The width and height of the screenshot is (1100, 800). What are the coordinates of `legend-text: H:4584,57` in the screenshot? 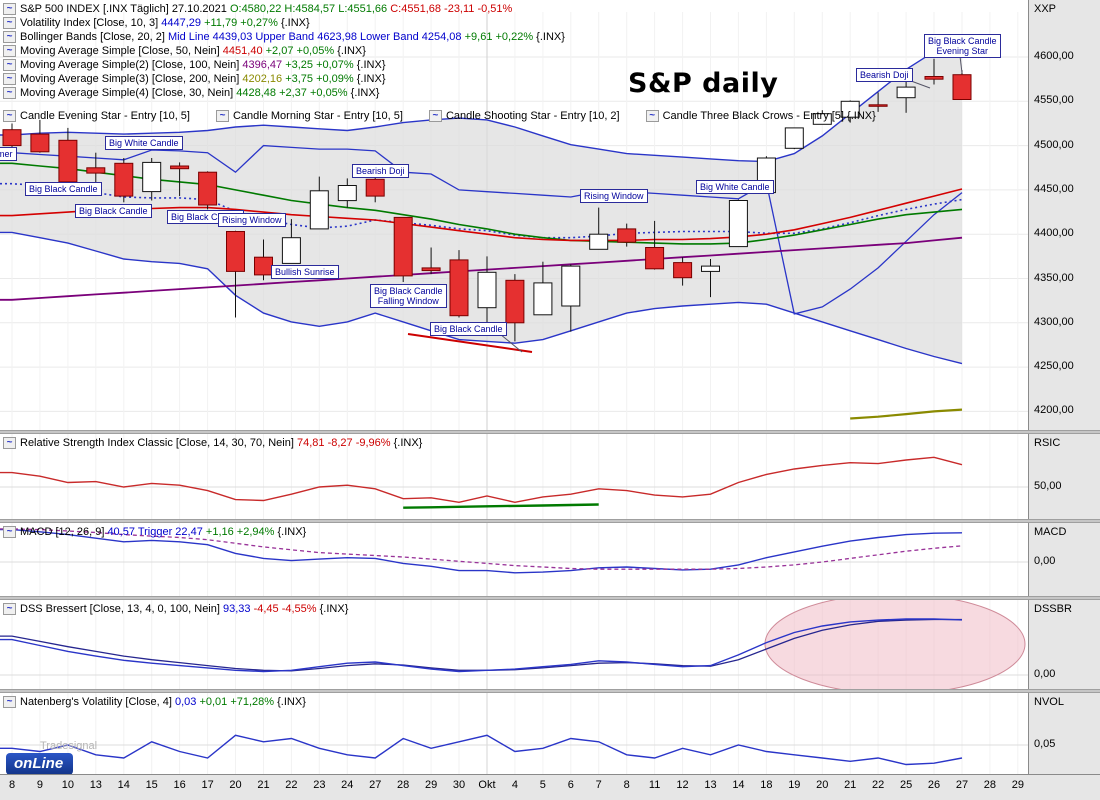 It's located at (311, 9).